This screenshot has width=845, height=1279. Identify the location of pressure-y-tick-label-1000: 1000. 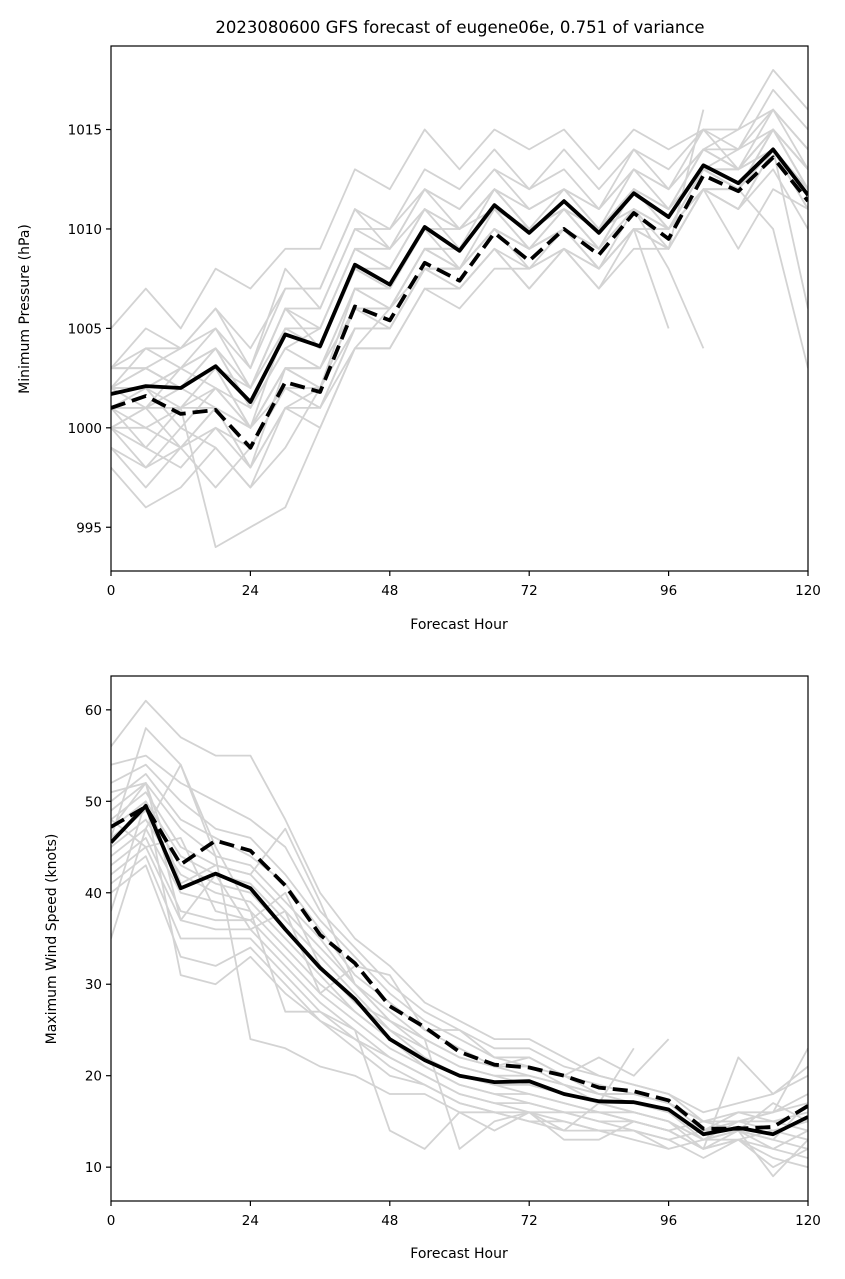
(85, 429).